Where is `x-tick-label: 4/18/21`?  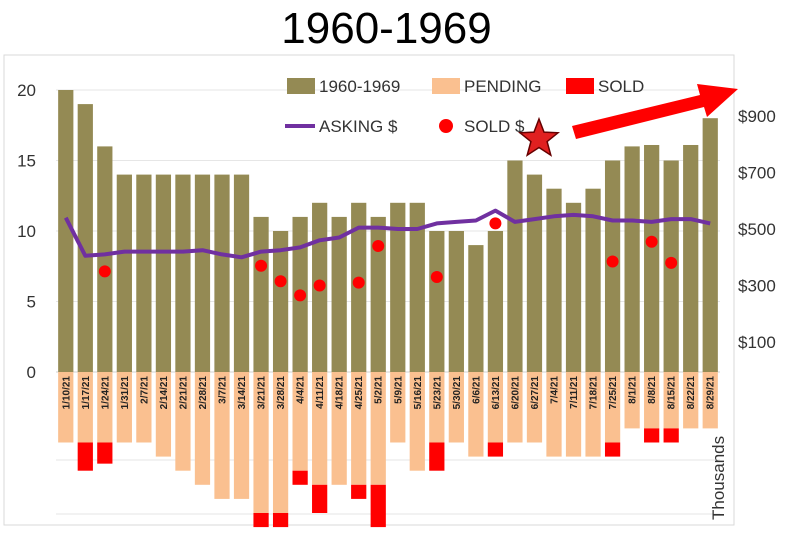
x-tick-label: 4/18/21 is located at coordinates (340, 393).